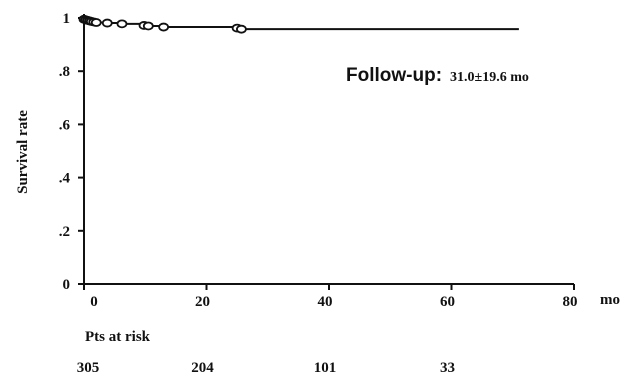 This screenshot has height=378, width=628. What do you see at coordinates (64, 72) in the screenshot?
I see `y-tick-label: .8` at bounding box center [64, 72].